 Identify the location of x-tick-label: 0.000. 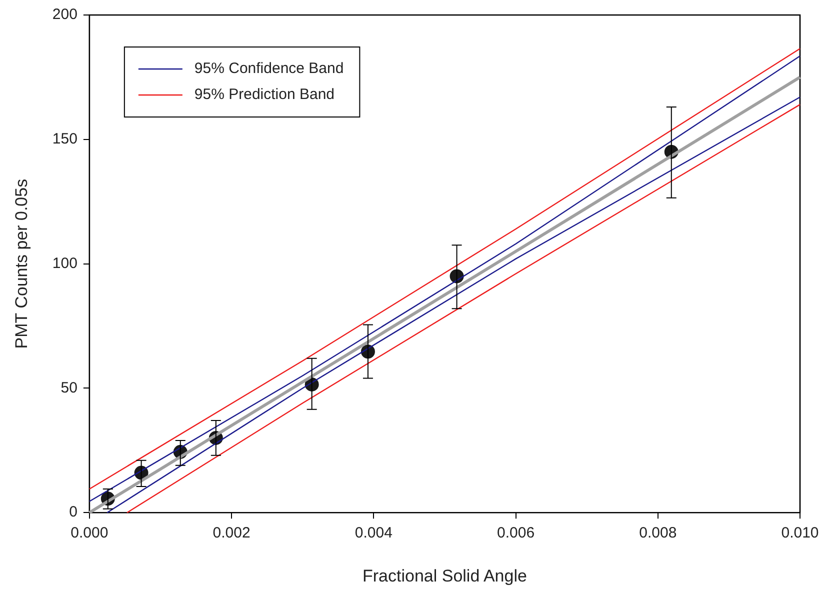
(89, 533).